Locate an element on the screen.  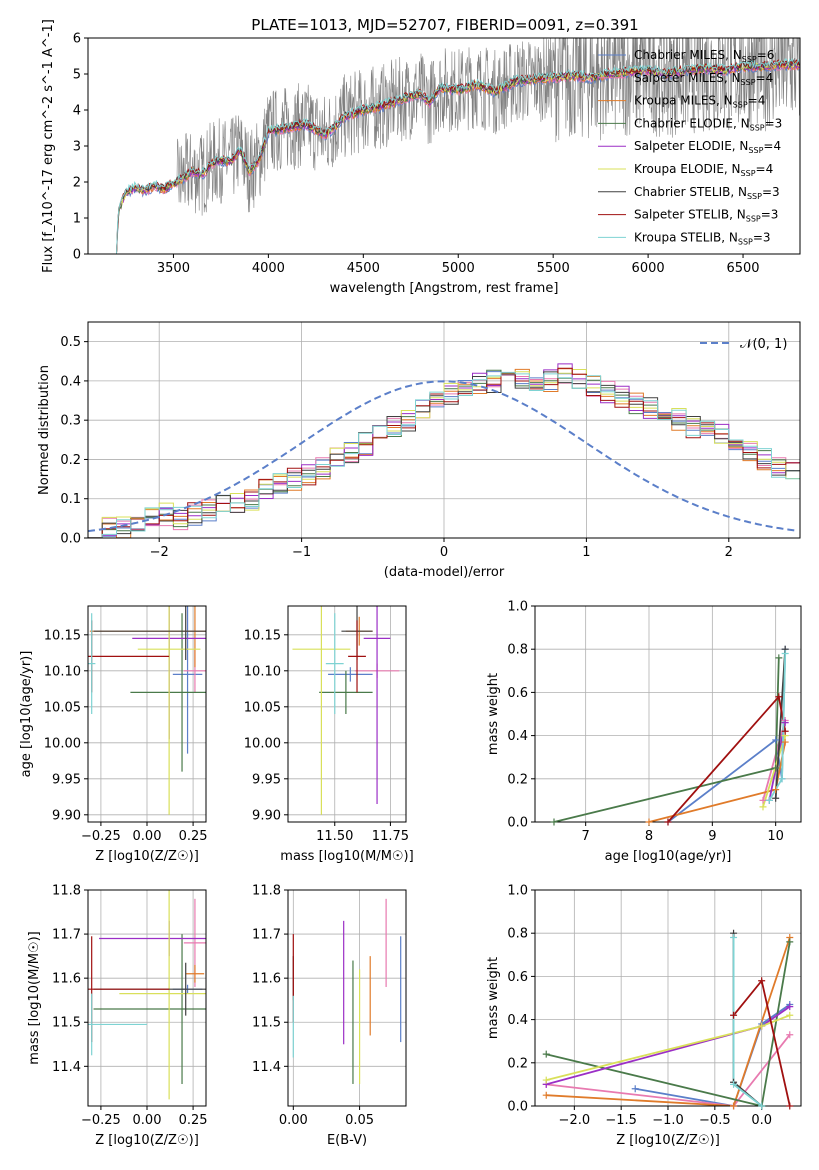
x-tick-label: 5500 is located at coordinates (553, 268).